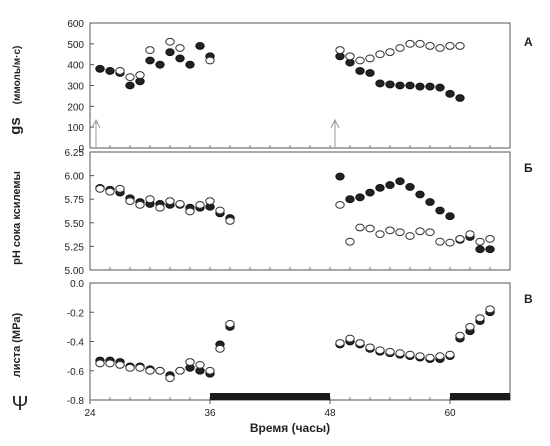 The image size is (550, 446). Describe the element at coordinates (450, 413) in the screenshot. I see `x-tick-label: 60` at that location.